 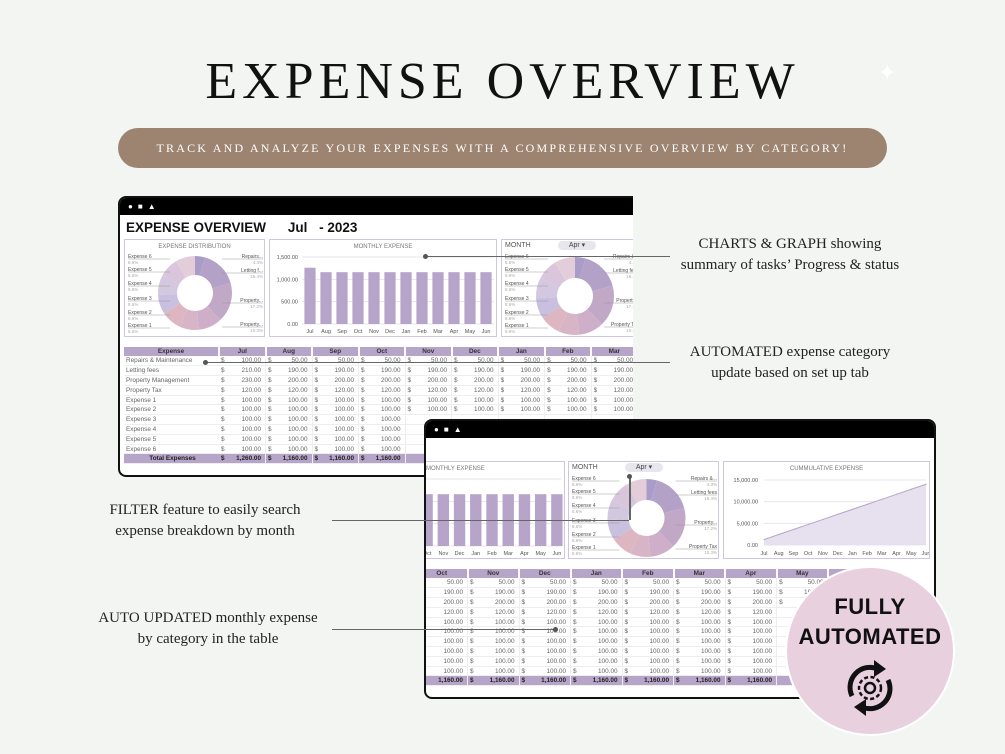 What do you see at coordinates (297, 227) in the screenshot?
I see `selected-month: Jul` at bounding box center [297, 227].